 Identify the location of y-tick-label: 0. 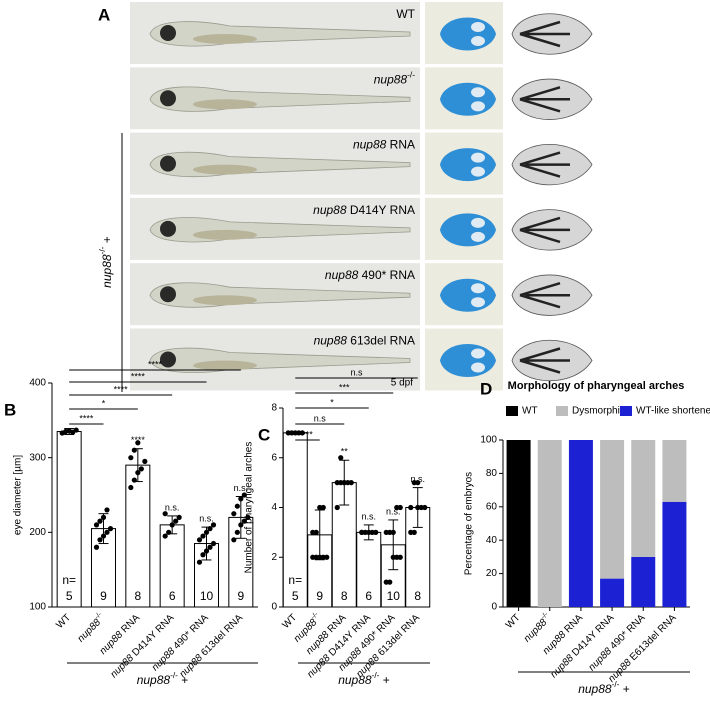
(274, 607).